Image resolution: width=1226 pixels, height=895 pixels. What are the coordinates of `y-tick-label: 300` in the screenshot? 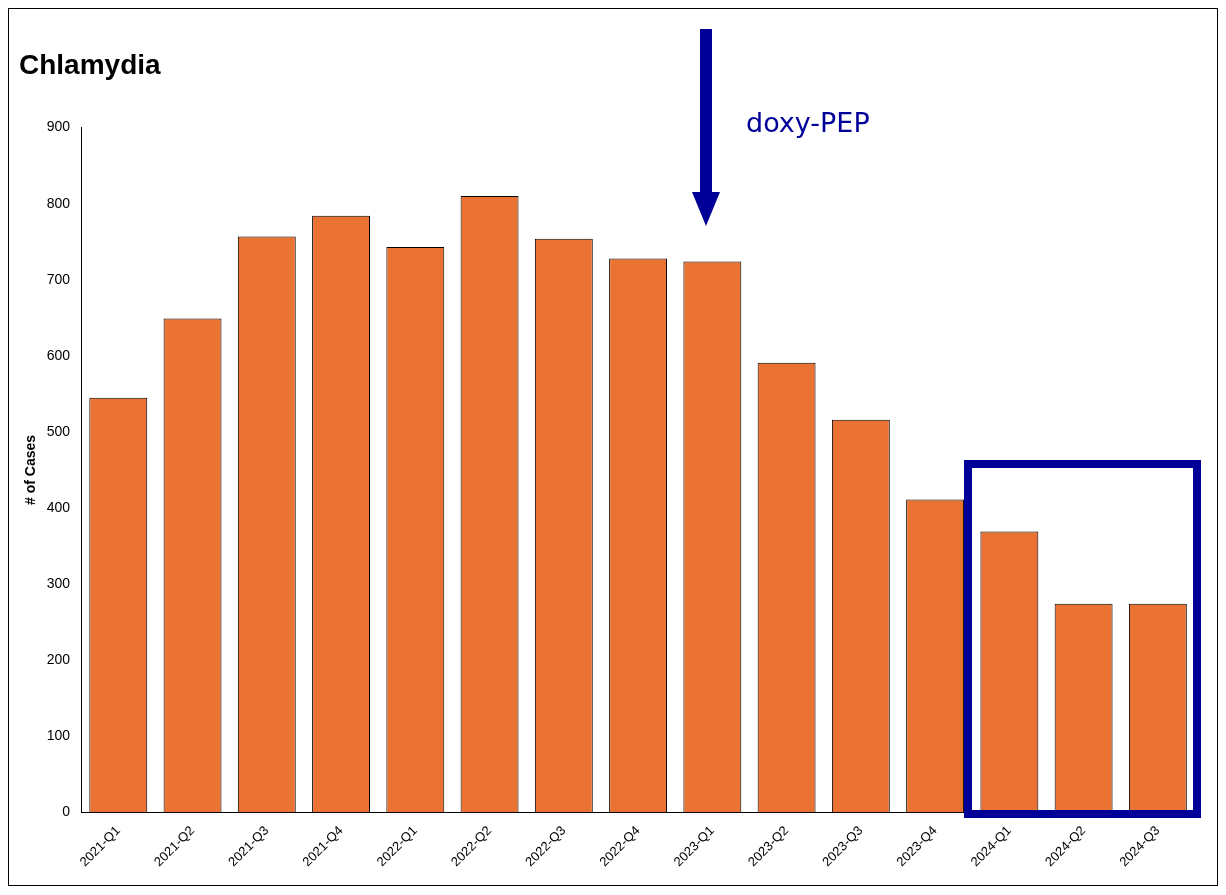 It's located at (58, 582).